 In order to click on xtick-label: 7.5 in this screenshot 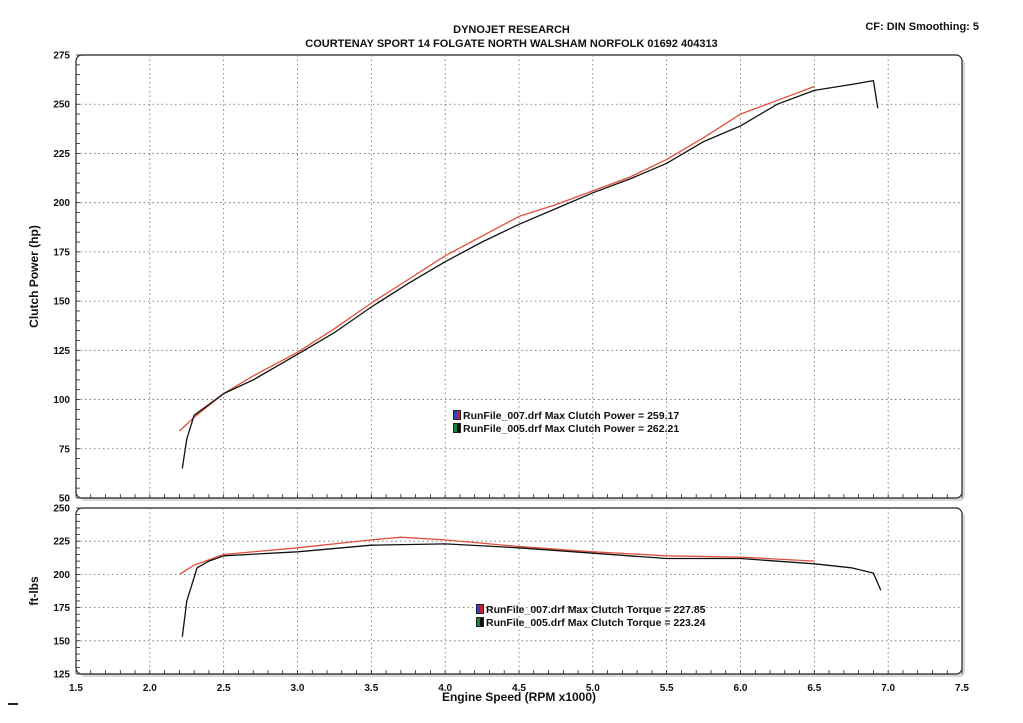, I will do `click(962, 688)`.